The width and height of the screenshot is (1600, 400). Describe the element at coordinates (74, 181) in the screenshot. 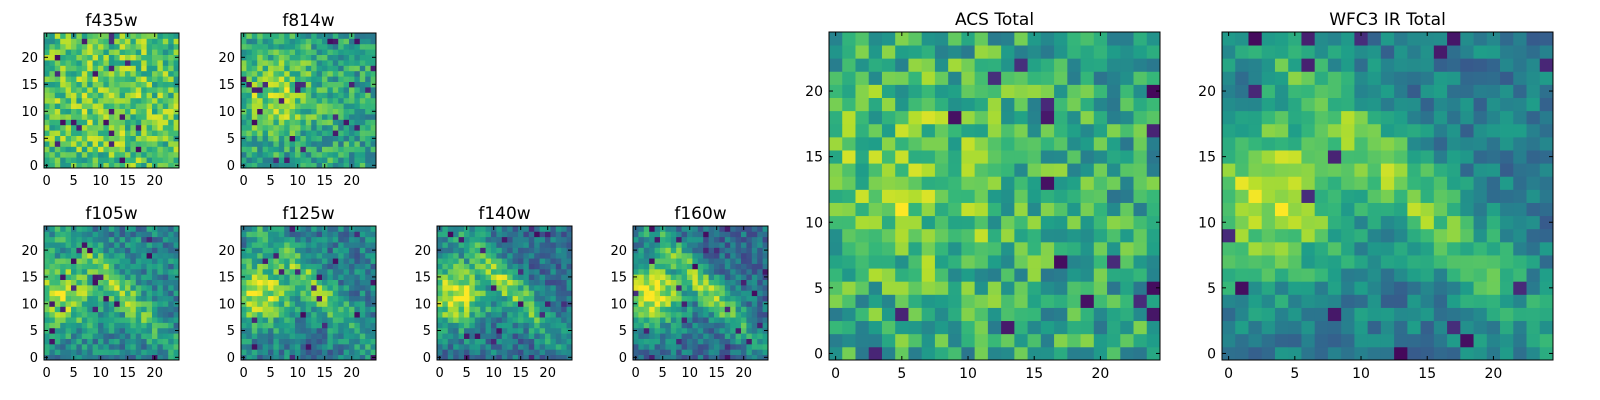

I see `x-tick-label: 5` at that location.